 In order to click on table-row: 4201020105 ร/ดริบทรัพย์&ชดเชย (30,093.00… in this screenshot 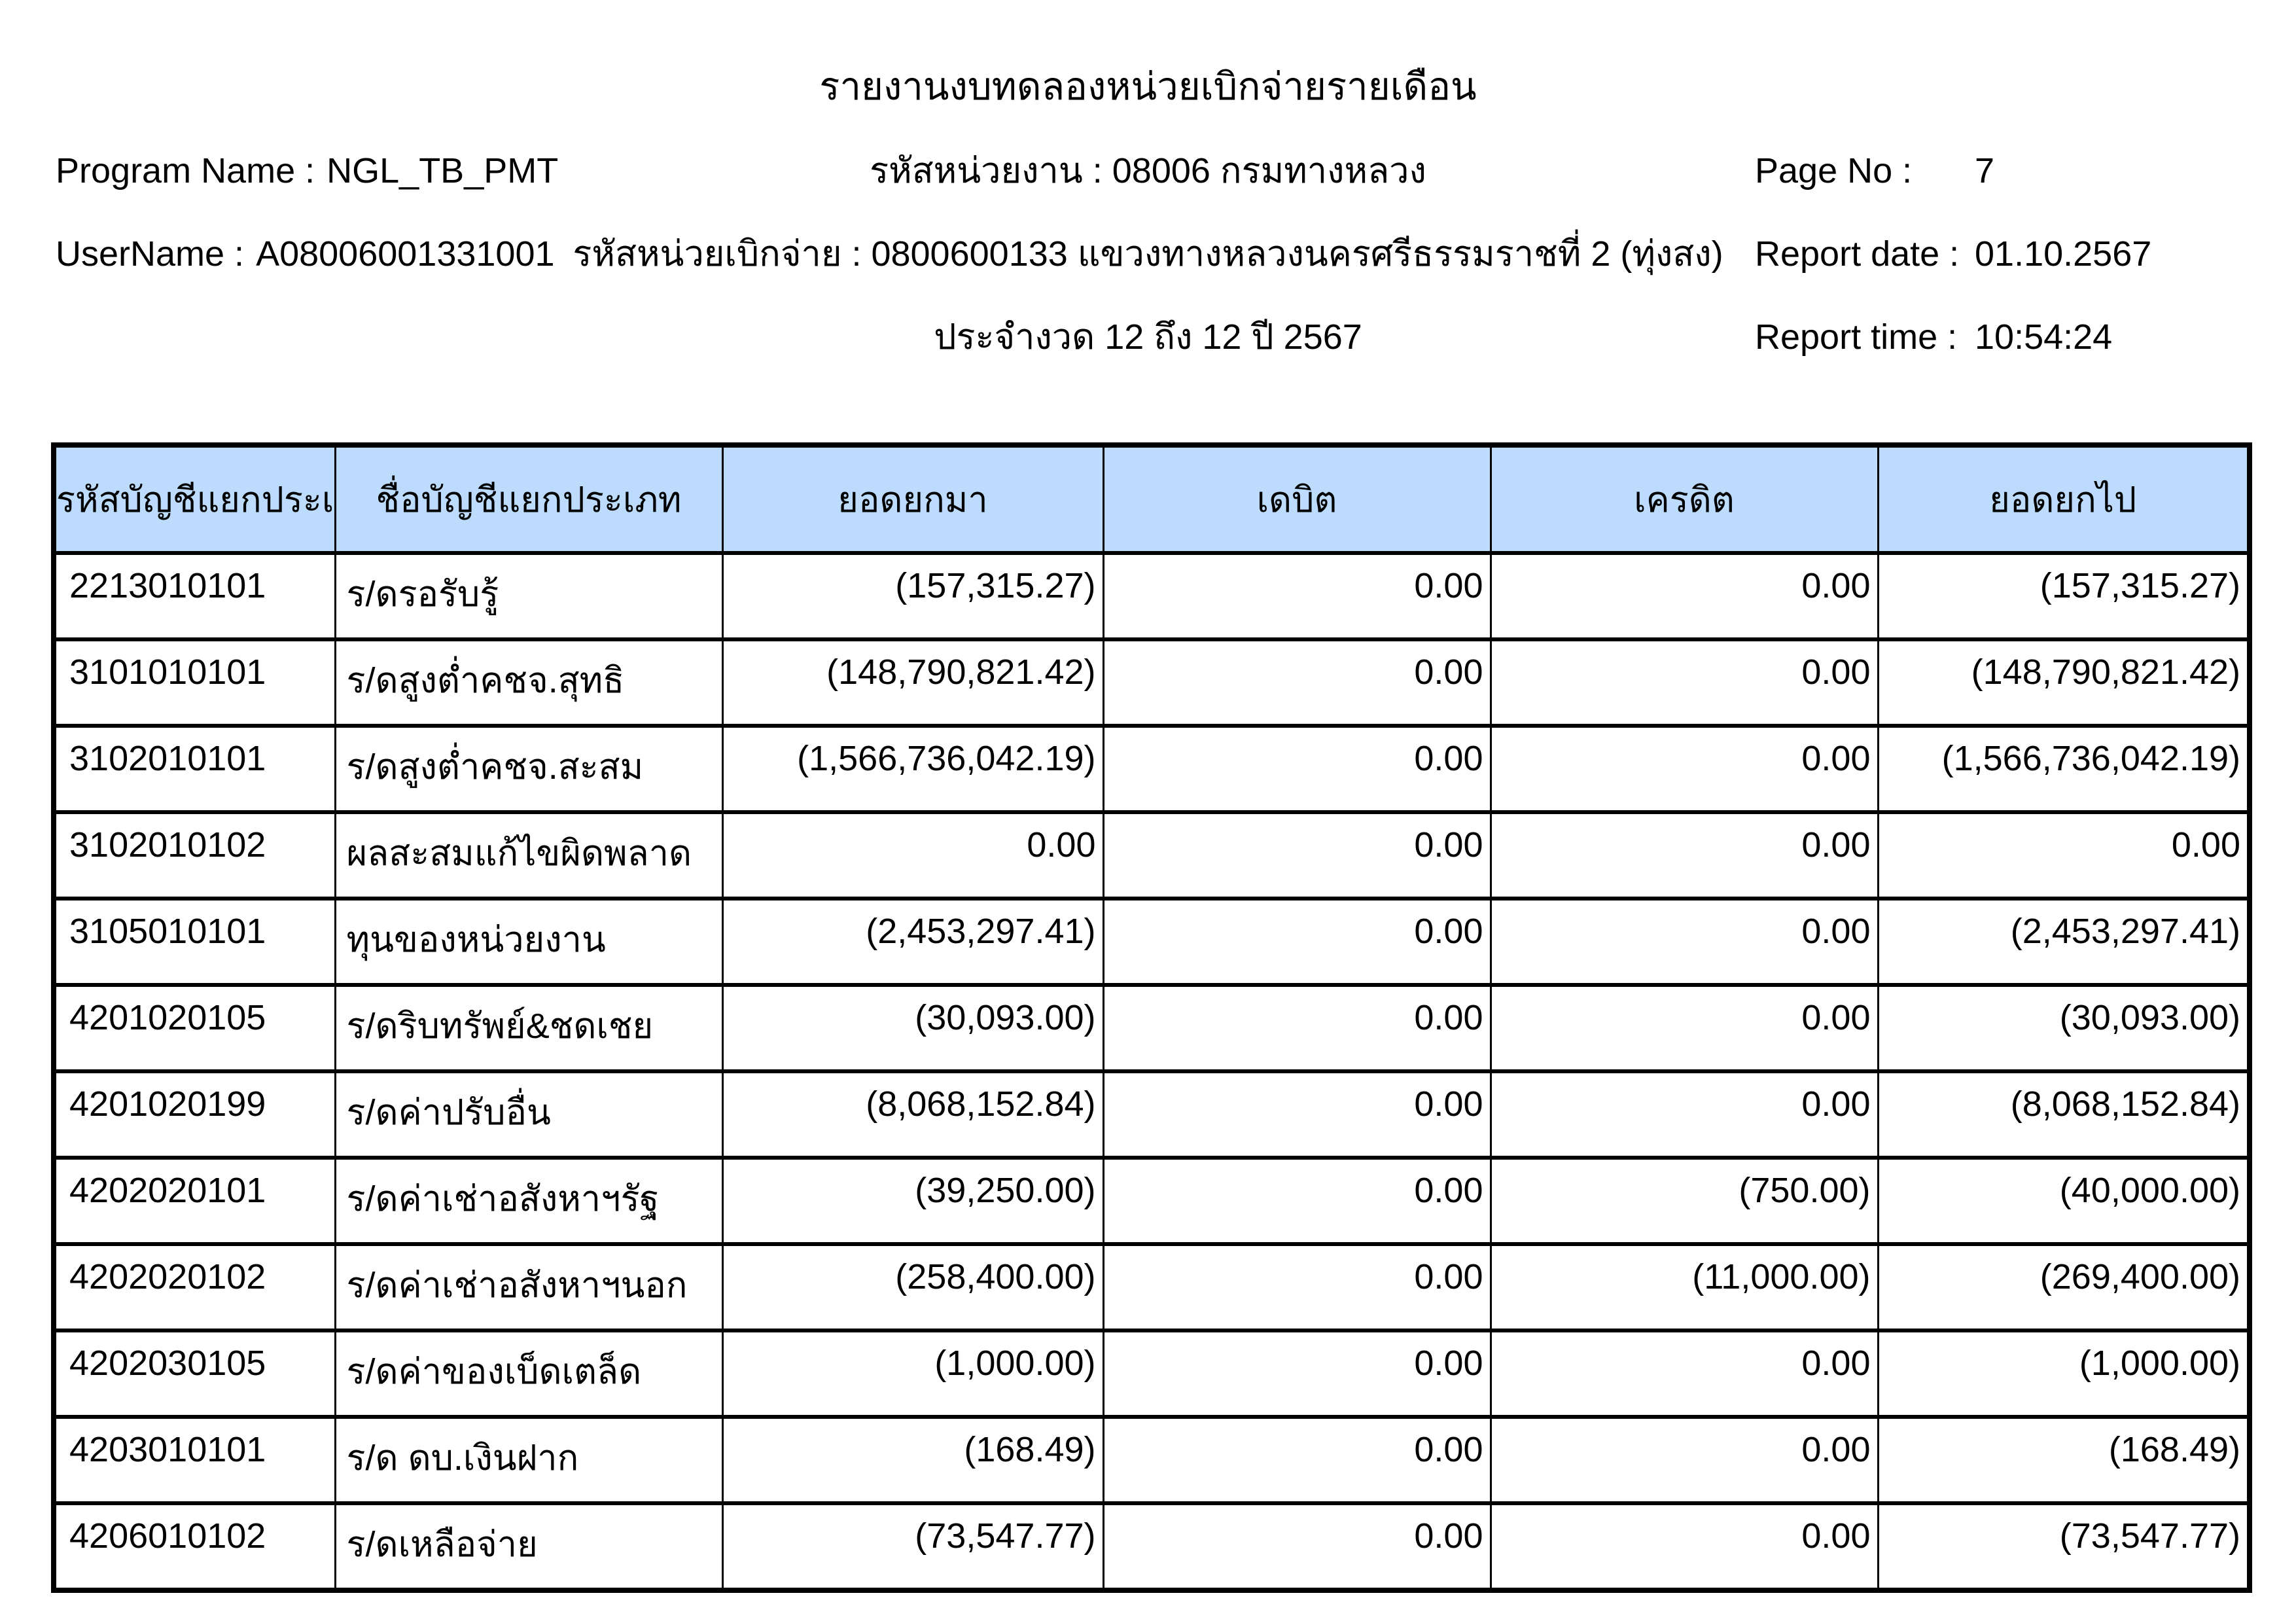, I will do `click(1152, 1028)`.